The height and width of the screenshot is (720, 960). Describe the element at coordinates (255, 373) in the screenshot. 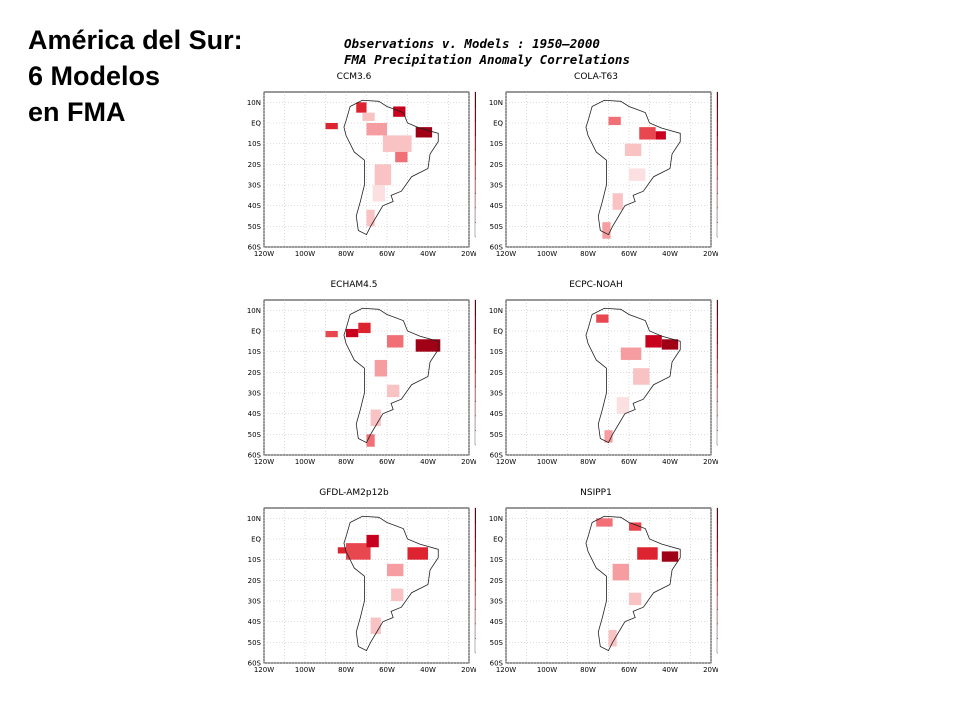

I see `lat-tick-label: 20S` at that location.